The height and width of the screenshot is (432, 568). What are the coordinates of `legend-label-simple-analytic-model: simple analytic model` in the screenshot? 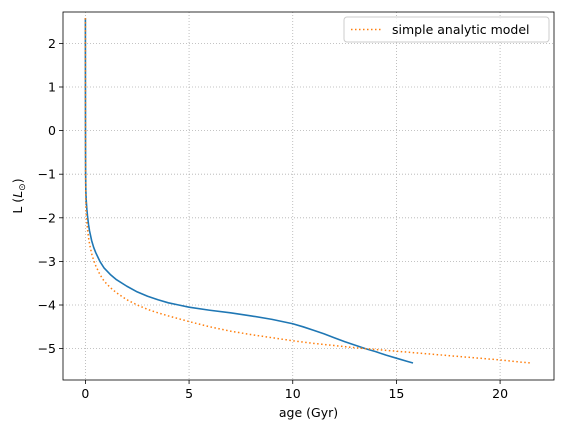 It's located at (461, 29).